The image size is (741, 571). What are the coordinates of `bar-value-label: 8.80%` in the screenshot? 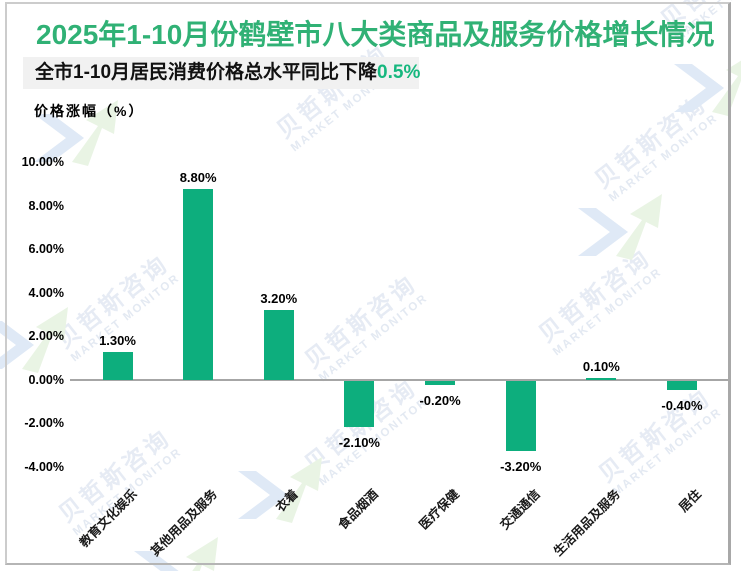 It's located at (198, 177).